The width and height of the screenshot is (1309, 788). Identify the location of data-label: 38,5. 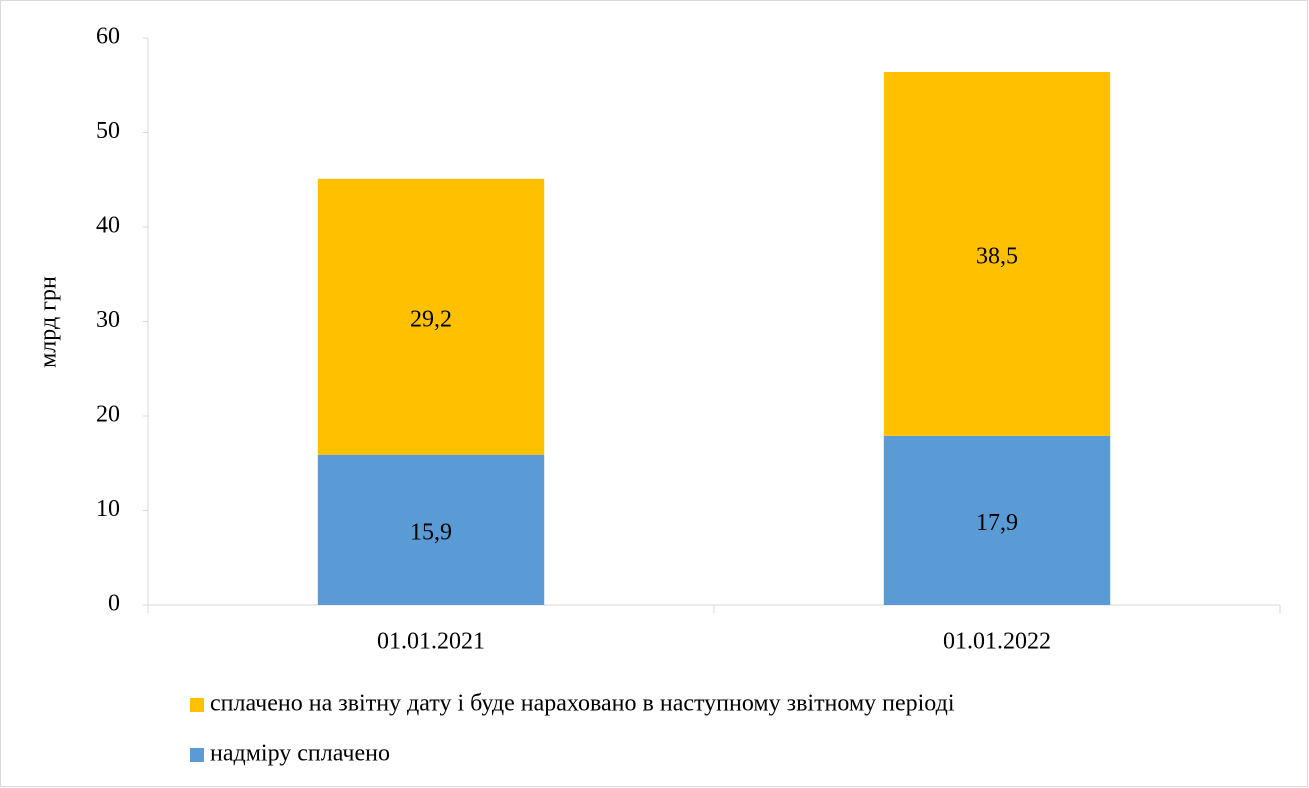
(997, 256).